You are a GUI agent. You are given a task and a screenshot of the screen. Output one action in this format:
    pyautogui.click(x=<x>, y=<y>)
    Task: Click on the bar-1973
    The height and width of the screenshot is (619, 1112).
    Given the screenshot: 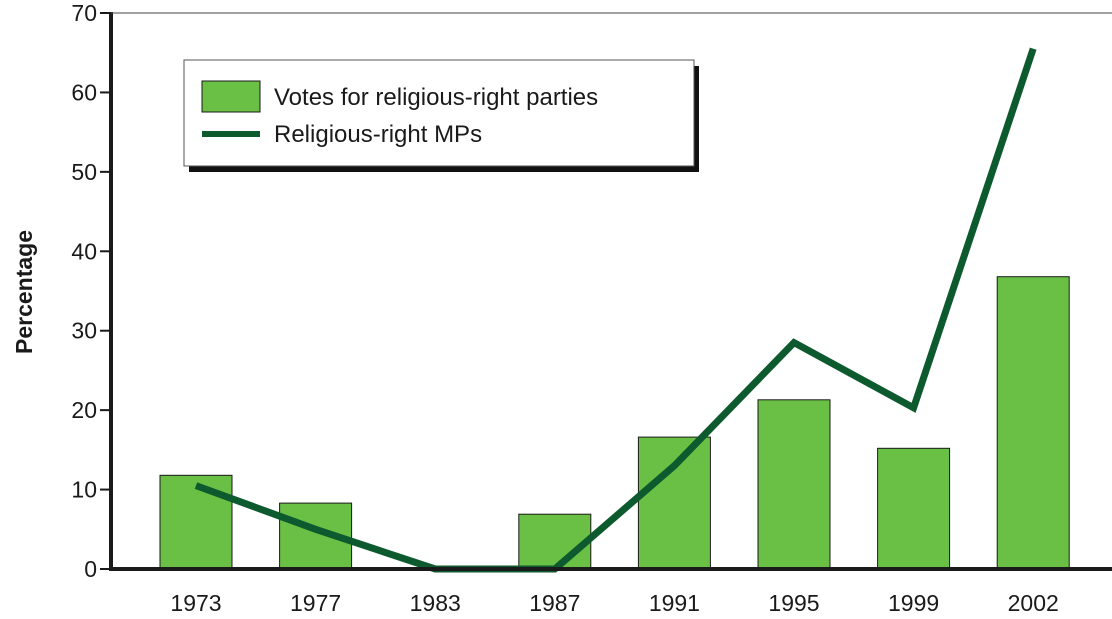 What is the action you would take?
    pyautogui.click(x=196, y=522)
    